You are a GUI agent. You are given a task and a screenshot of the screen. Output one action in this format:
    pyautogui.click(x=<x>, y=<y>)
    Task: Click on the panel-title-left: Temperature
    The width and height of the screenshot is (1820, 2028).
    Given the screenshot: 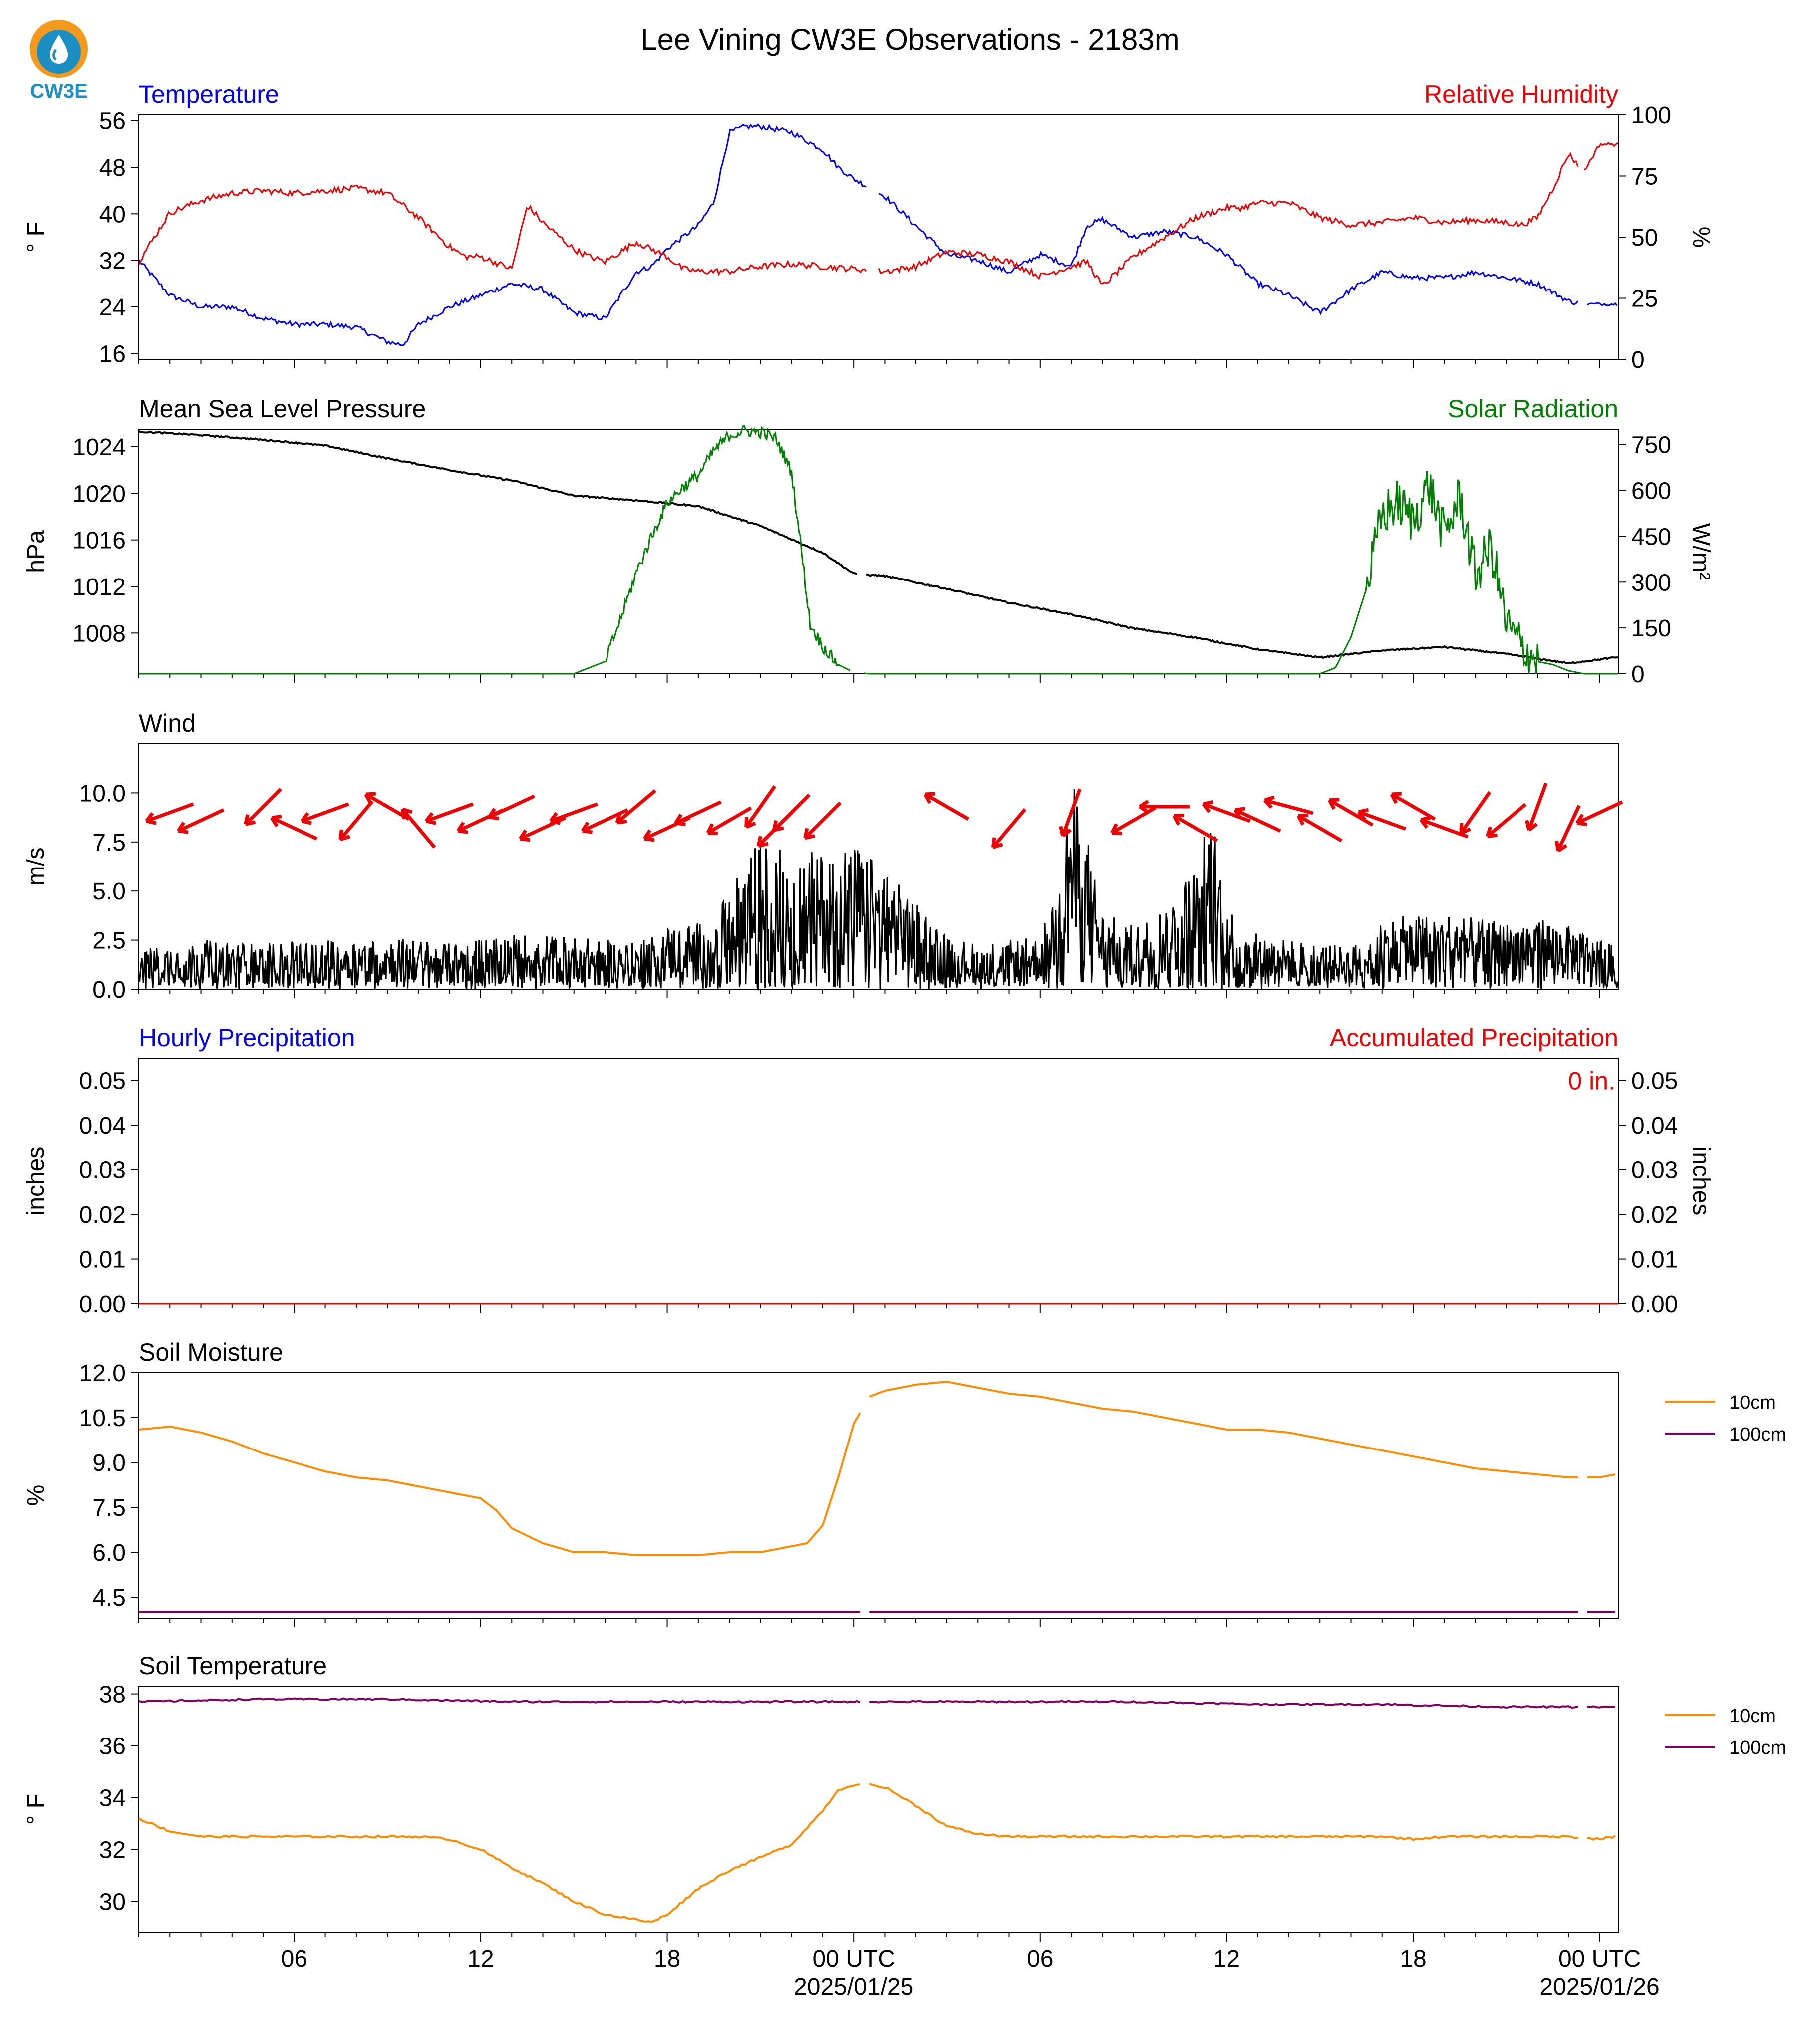 What is the action you would take?
    pyautogui.click(x=209, y=94)
    